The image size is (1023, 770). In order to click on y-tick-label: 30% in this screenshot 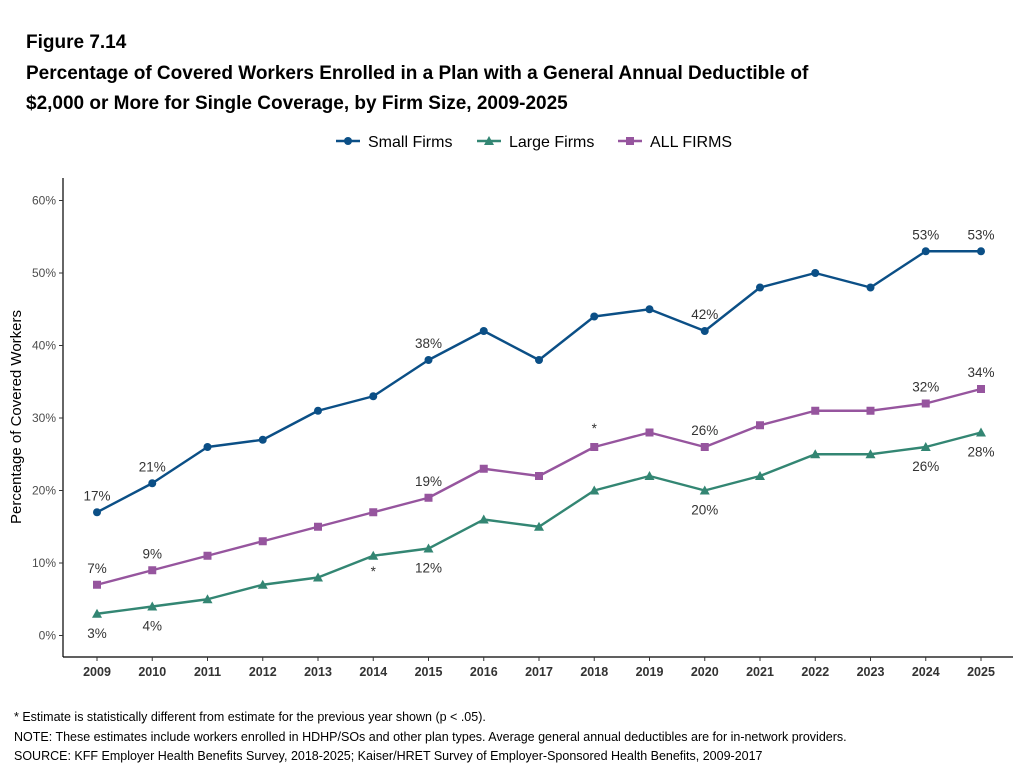, I will do `click(44, 418)`.